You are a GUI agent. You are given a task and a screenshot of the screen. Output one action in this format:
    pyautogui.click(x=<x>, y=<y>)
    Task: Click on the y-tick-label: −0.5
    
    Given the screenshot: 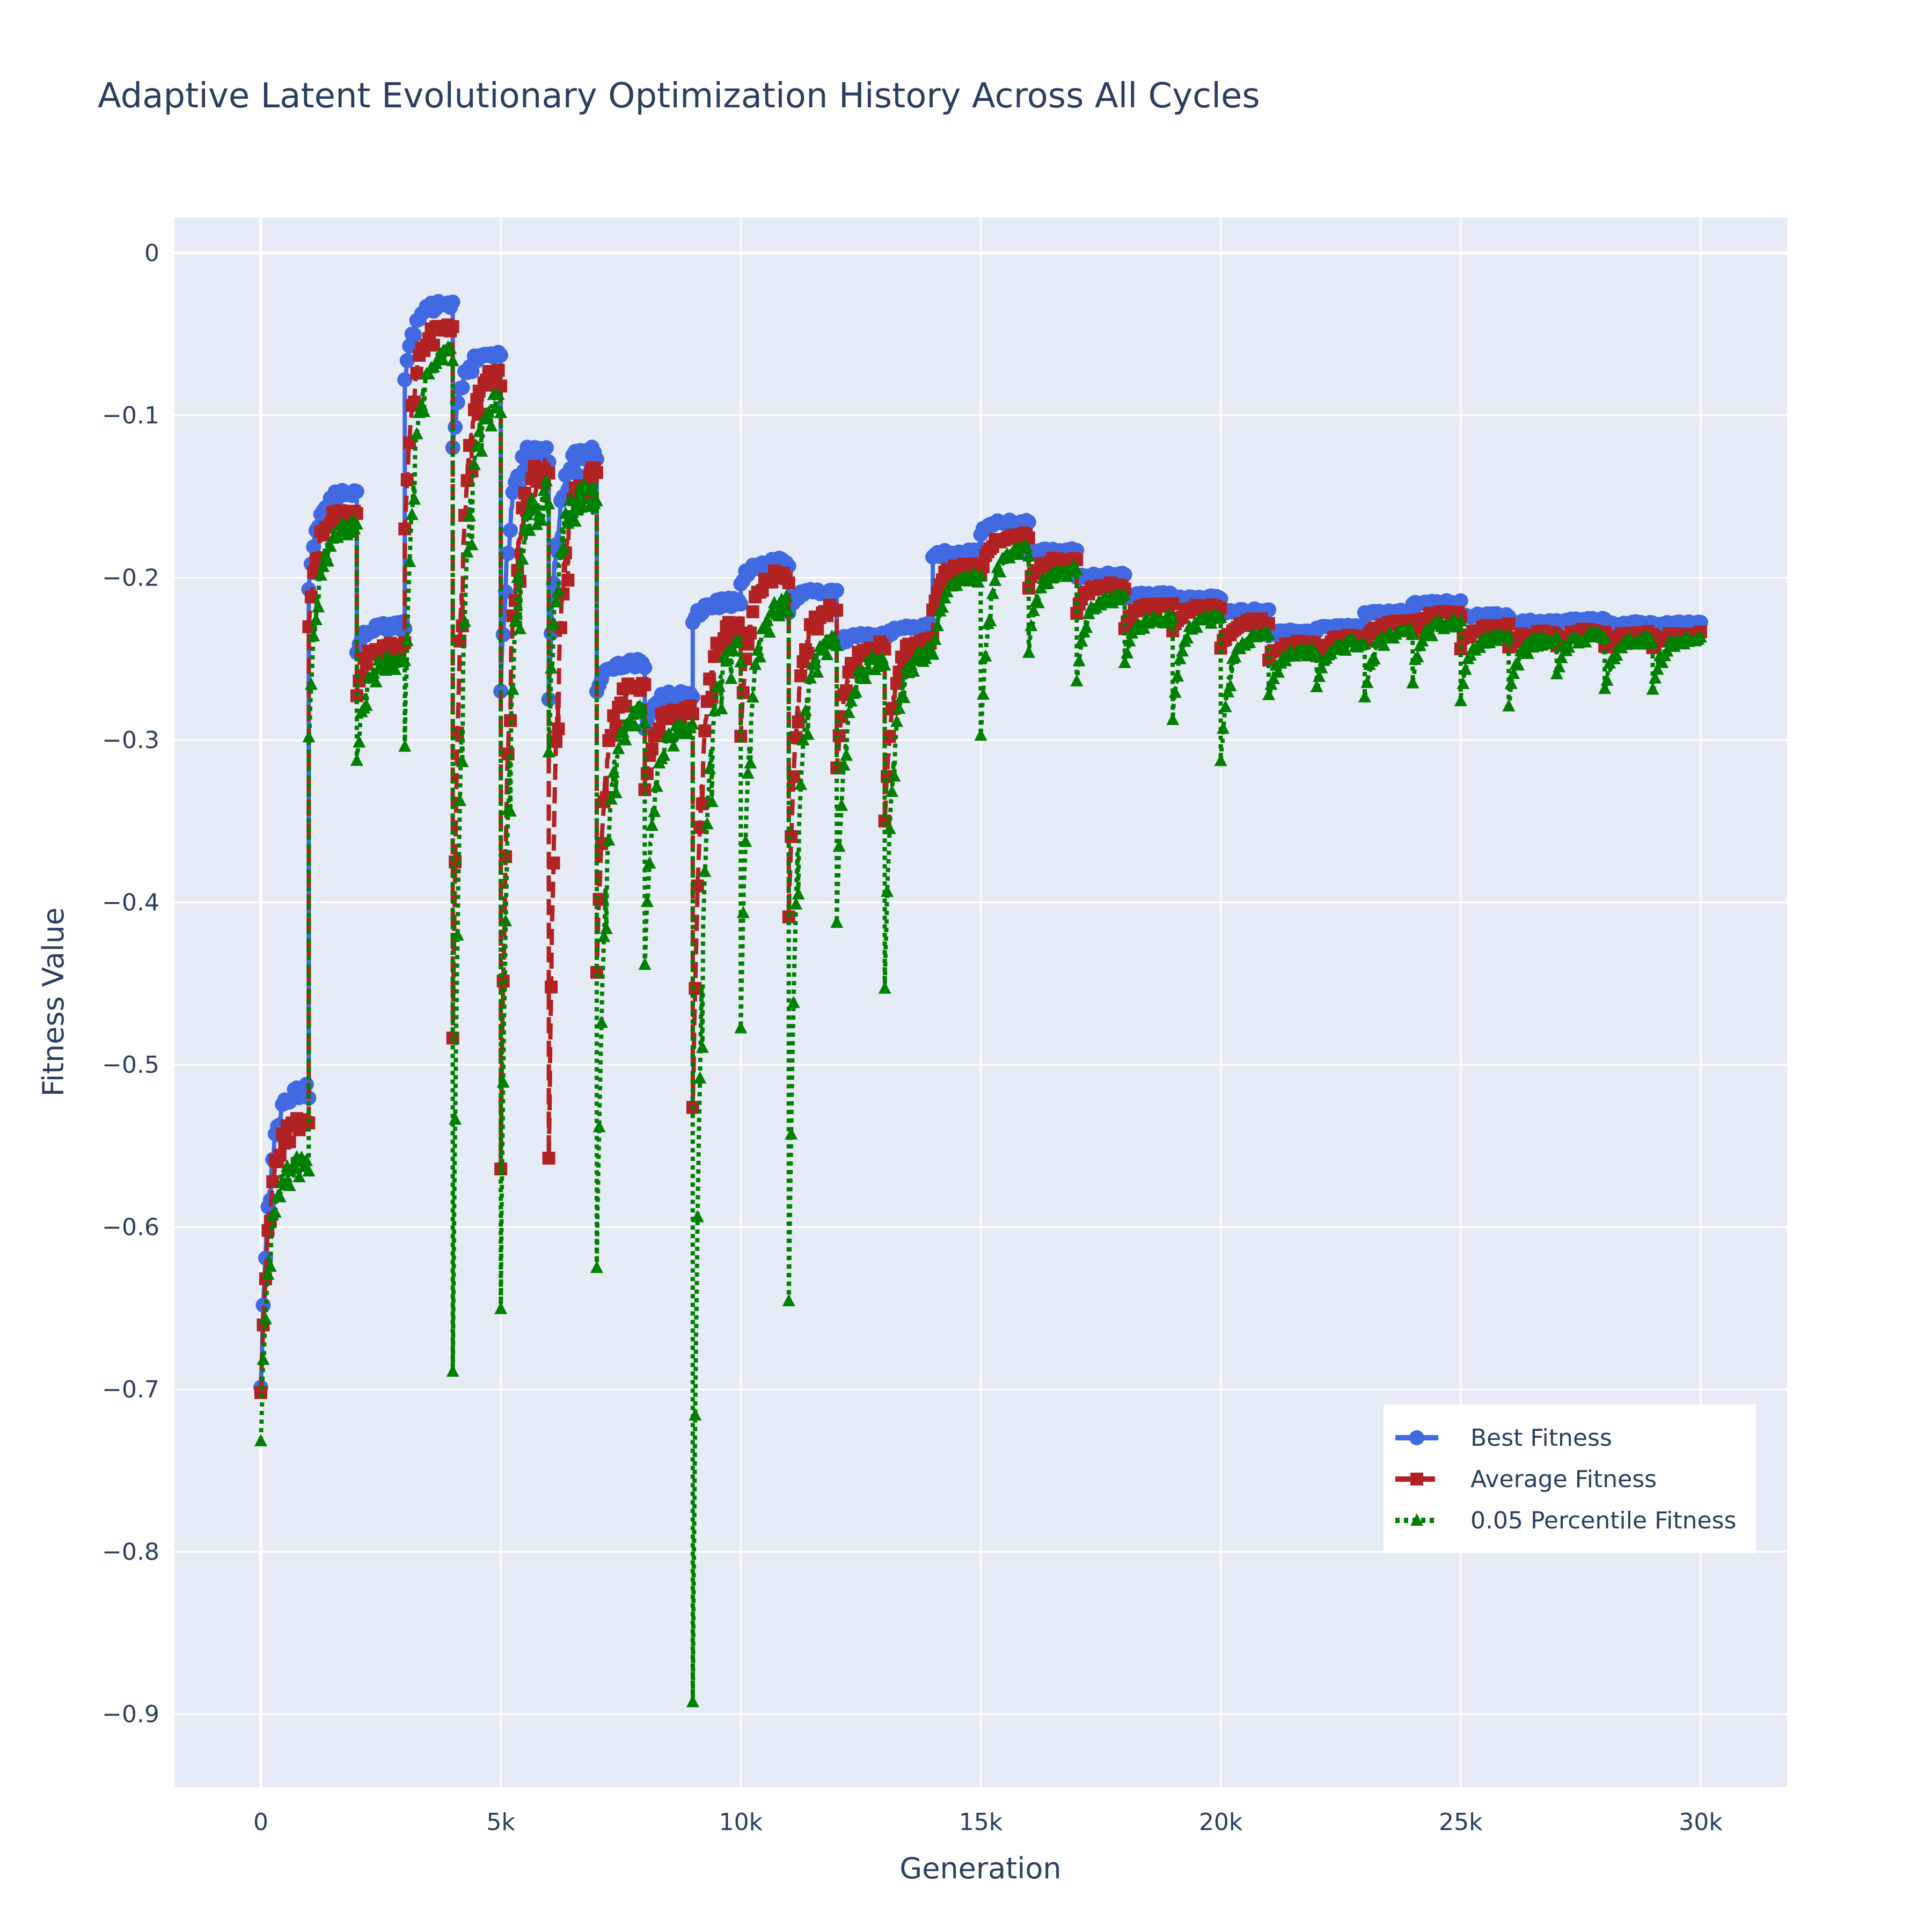 What is the action you would take?
    pyautogui.click(x=130, y=1065)
    